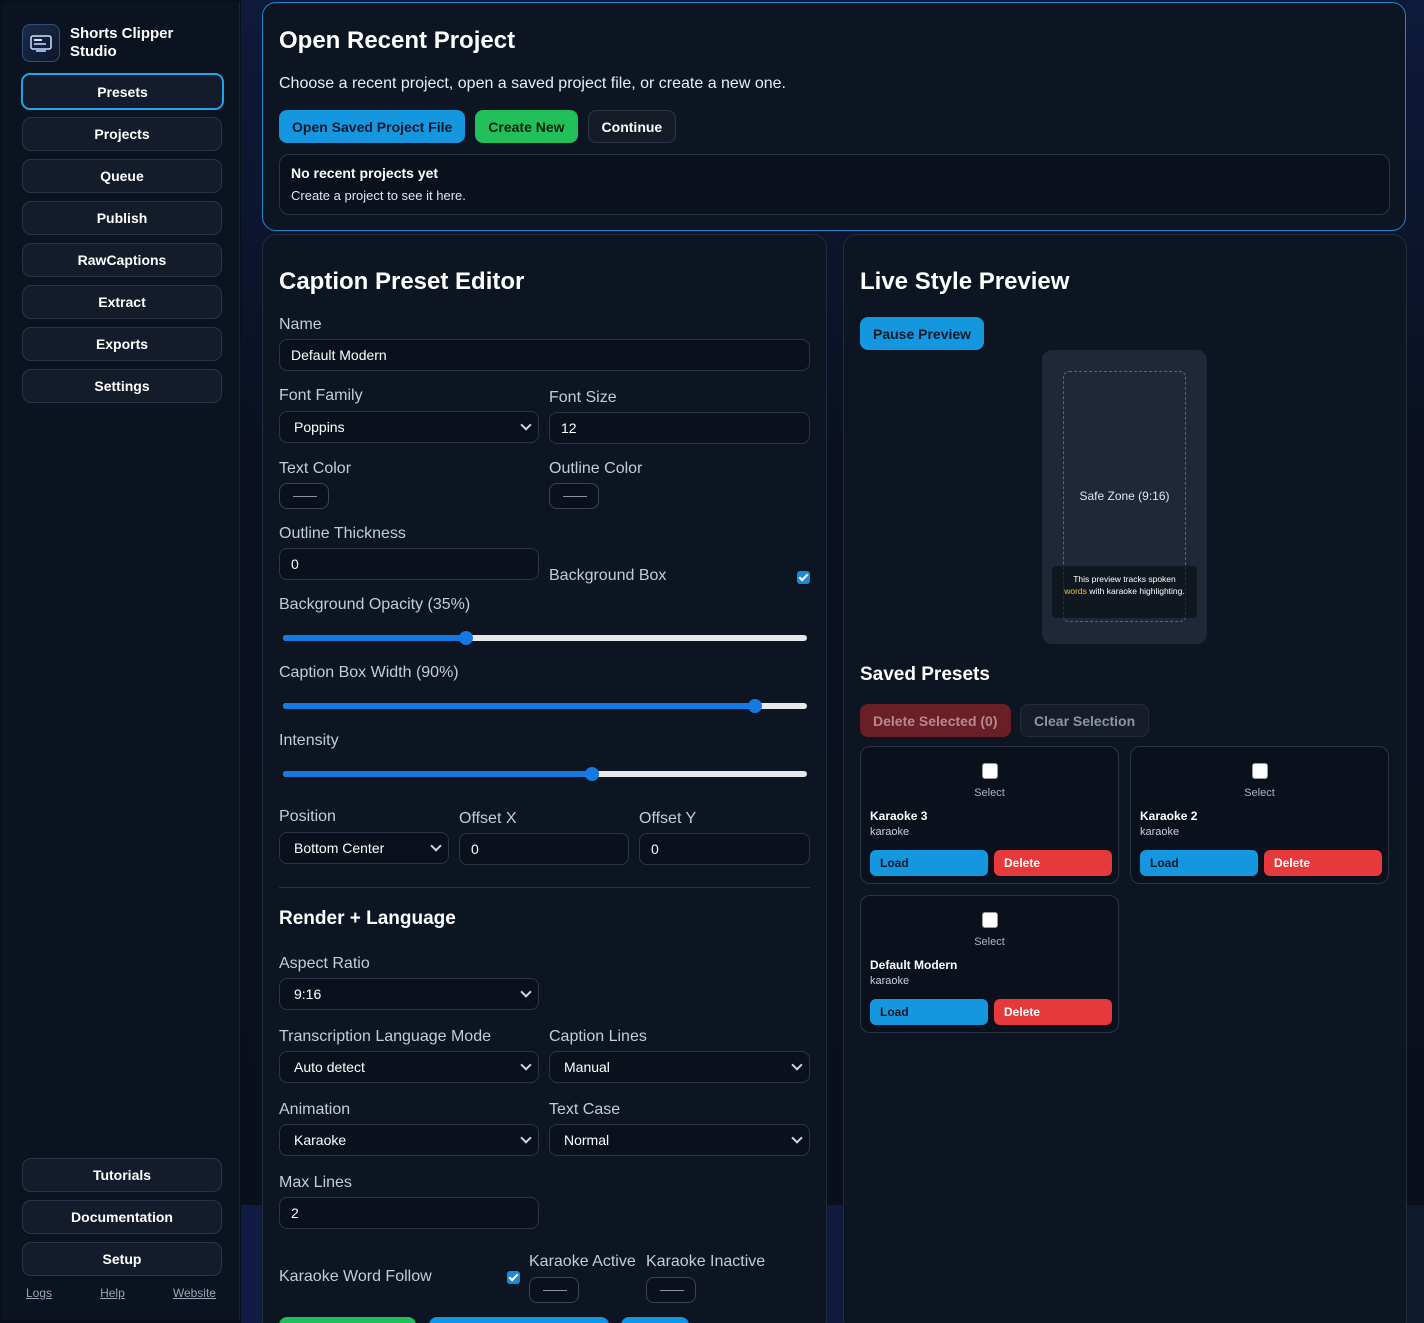 This screenshot has width=1424, height=1323. I want to click on caption-text-after: with karaoke highlighting., so click(1137, 591).